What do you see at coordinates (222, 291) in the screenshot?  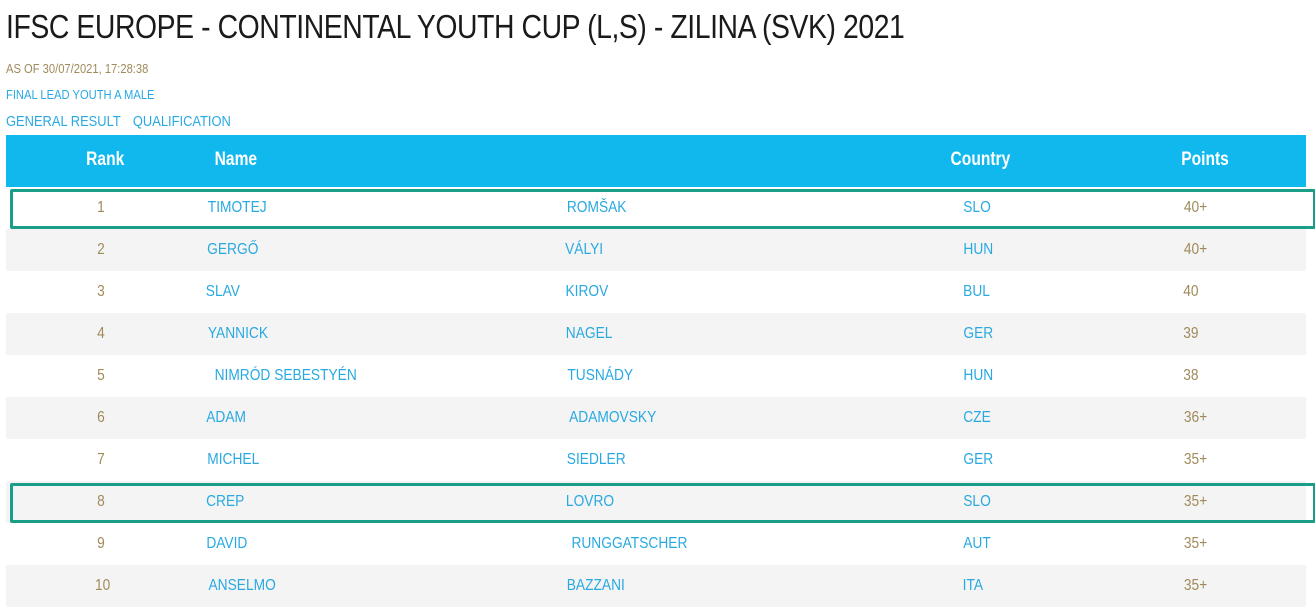 I see `first-name-cell: SLAV` at bounding box center [222, 291].